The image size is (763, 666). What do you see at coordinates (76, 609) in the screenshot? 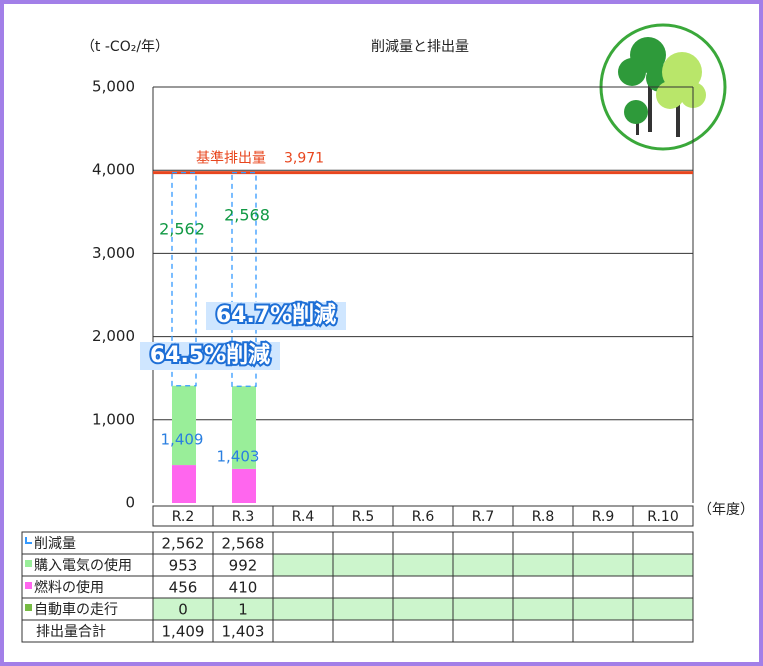
I see `row-label: 自動車の走行` at bounding box center [76, 609].